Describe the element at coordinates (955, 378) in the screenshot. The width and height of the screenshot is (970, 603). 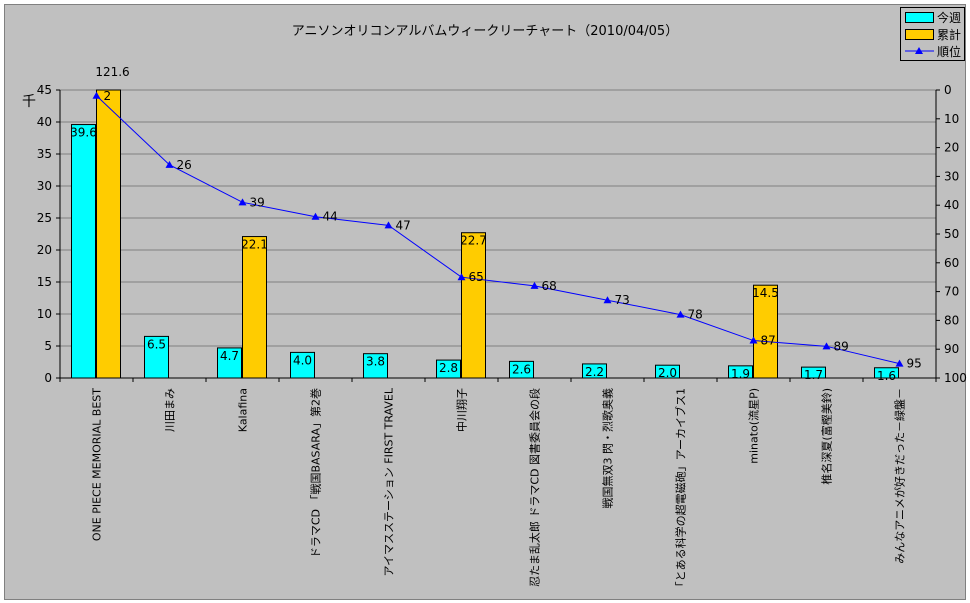
I see `y2-tick-label: 100` at that location.